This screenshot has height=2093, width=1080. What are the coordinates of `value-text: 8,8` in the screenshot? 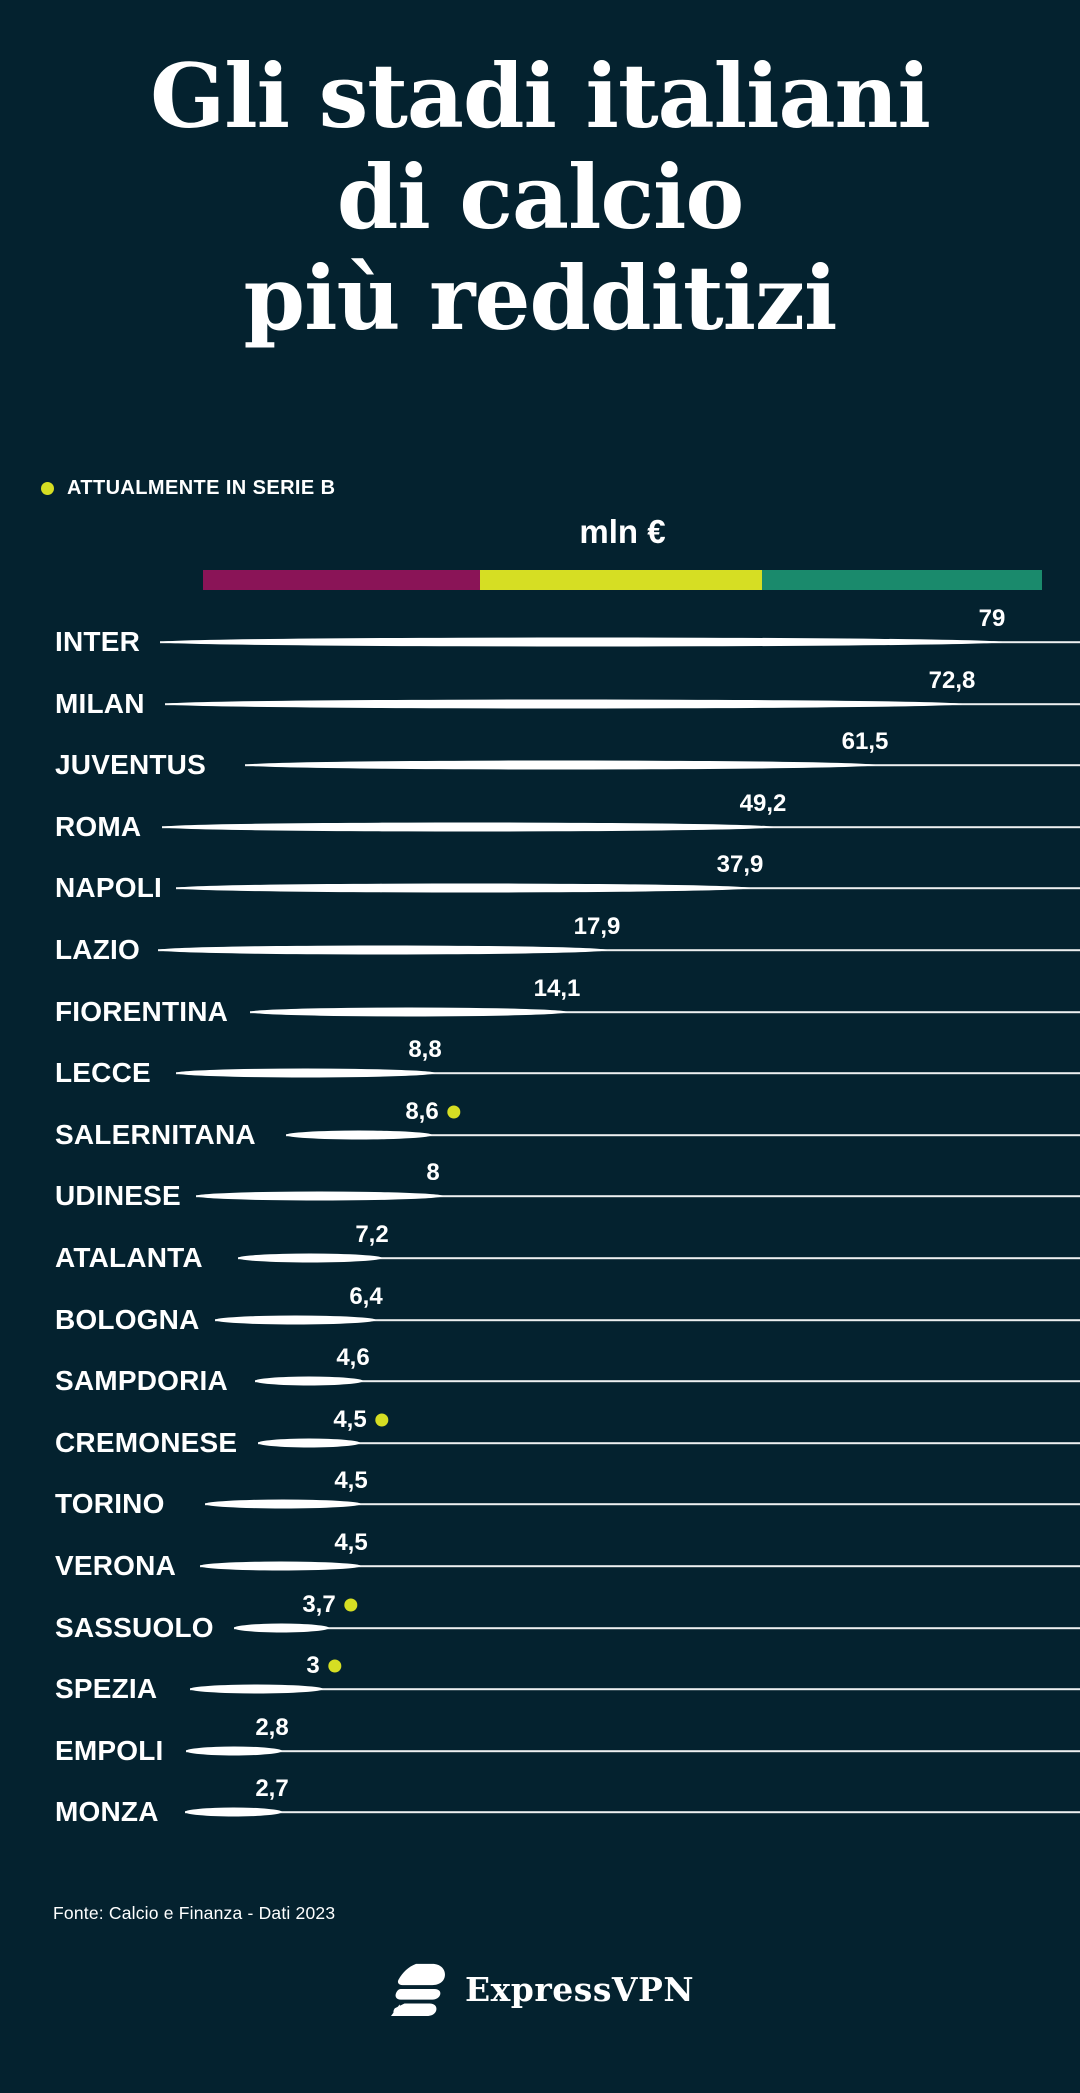 It's located at (425, 1049).